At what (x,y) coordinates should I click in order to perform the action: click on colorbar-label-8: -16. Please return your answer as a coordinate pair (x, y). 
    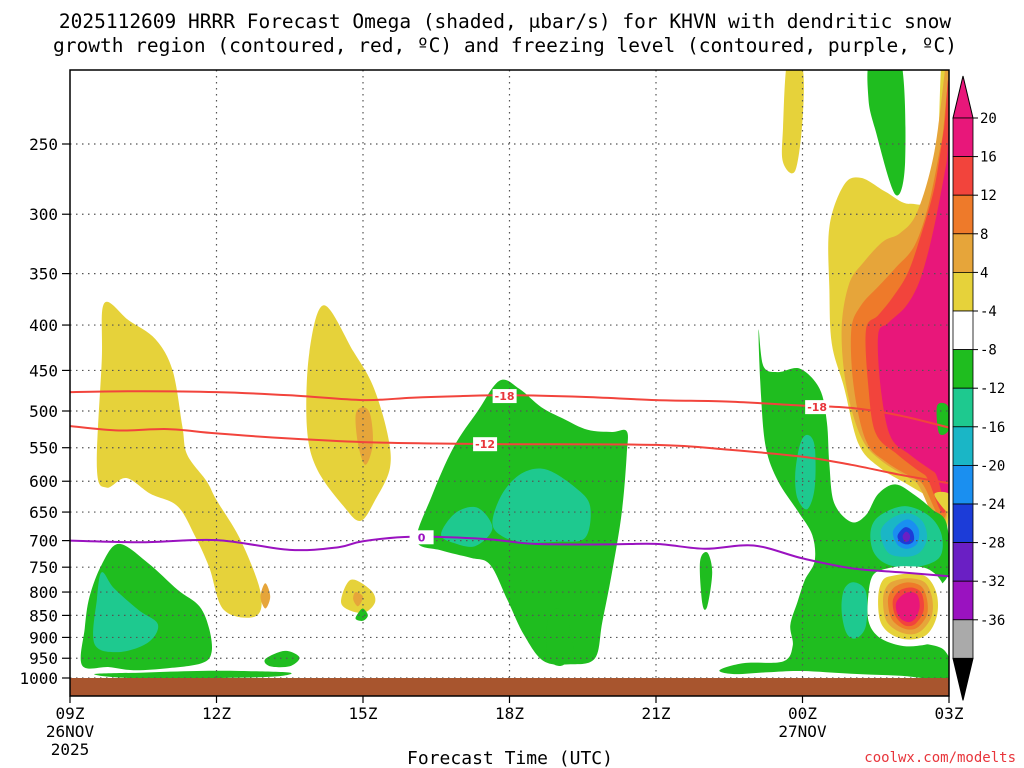
    Looking at the image, I should click on (992, 428).